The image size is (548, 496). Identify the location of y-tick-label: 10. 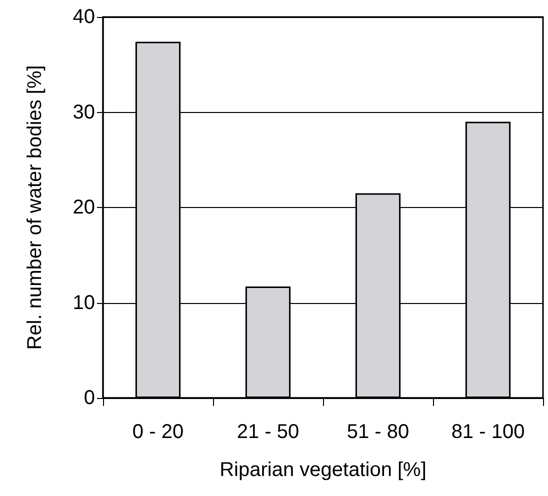
(83, 303).